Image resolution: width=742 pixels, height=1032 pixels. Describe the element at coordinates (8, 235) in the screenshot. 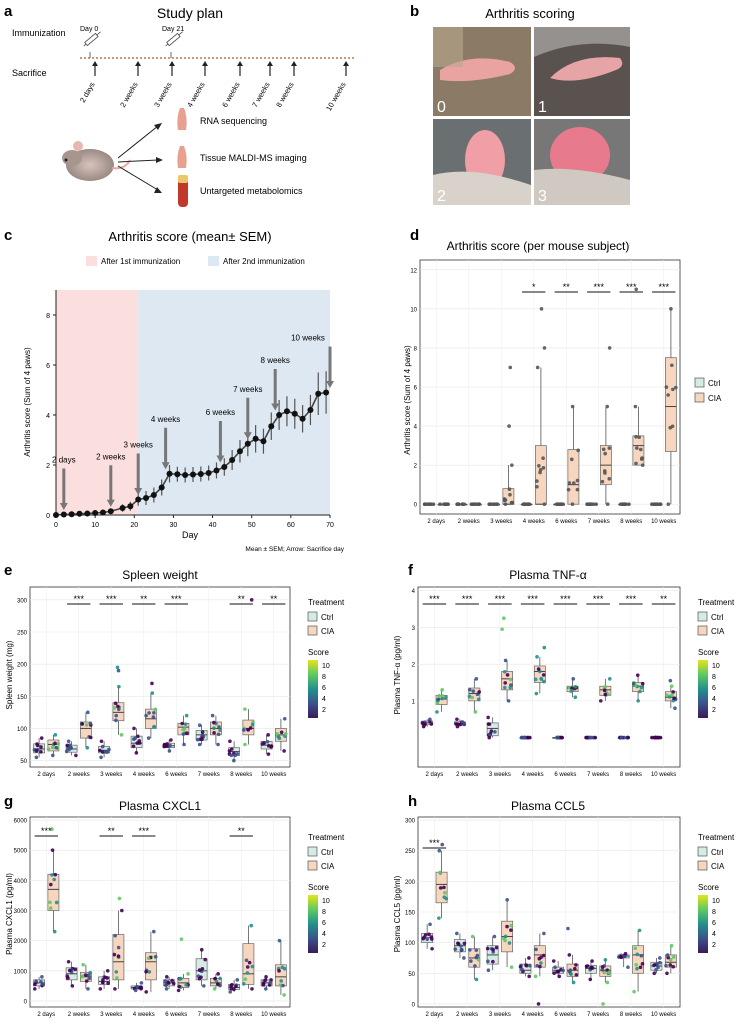

I see `panel-letter: c` at that location.